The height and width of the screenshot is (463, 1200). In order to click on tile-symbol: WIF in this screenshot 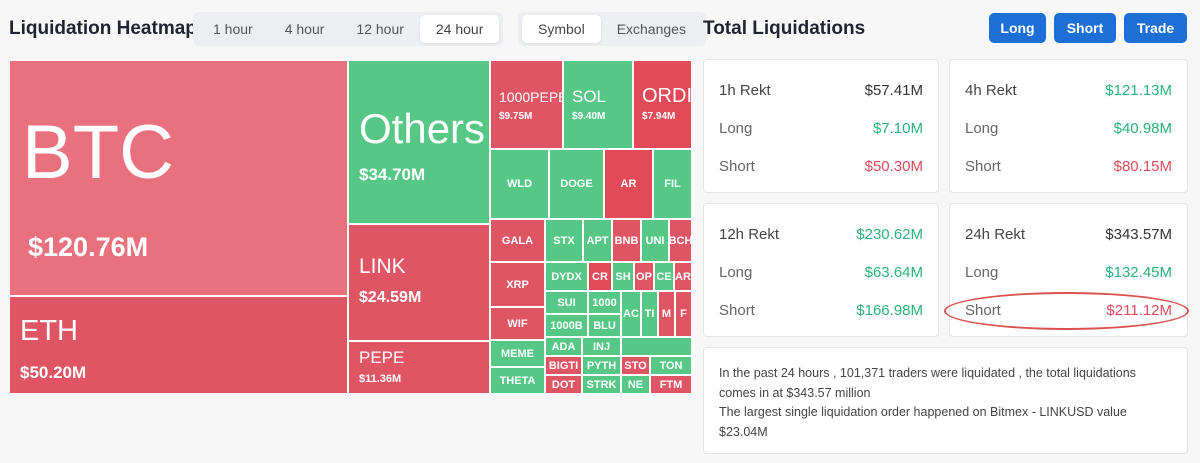, I will do `click(517, 323)`.